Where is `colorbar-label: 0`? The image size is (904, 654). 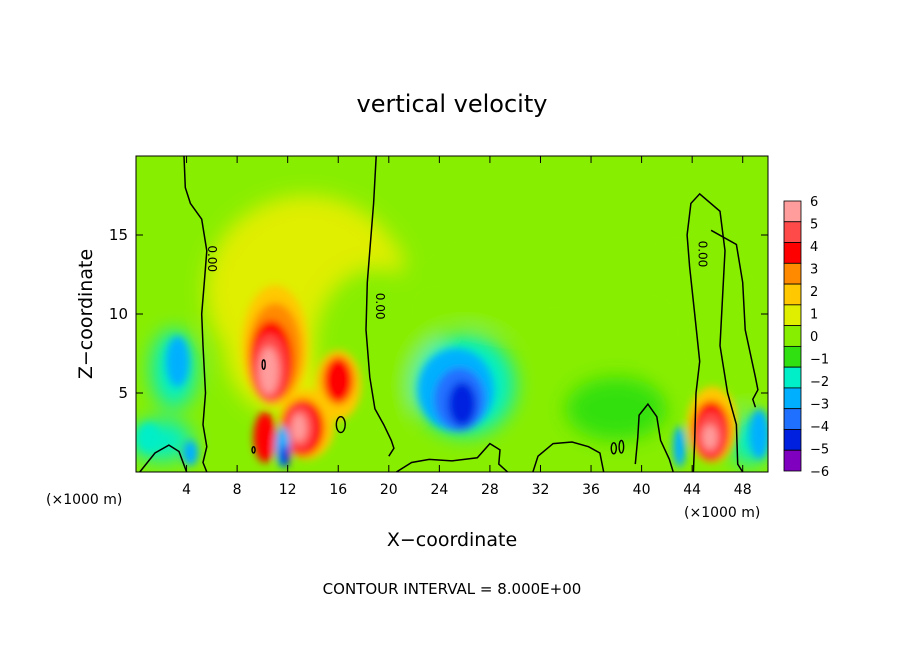
colorbar-label: 0 is located at coordinates (814, 337).